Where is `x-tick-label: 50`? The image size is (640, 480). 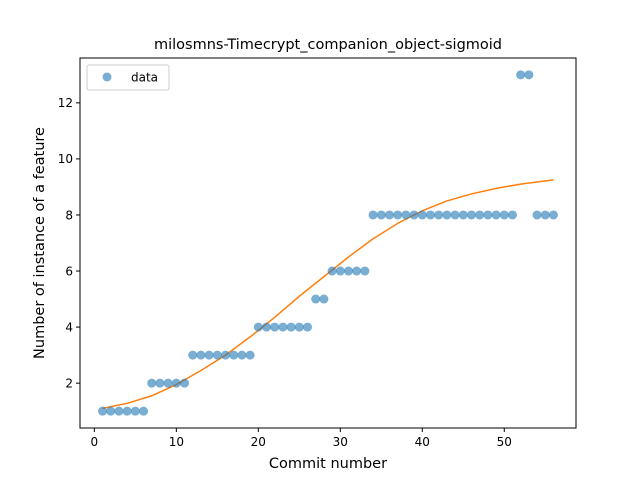 x-tick-label: 50 is located at coordinates (504, 442).